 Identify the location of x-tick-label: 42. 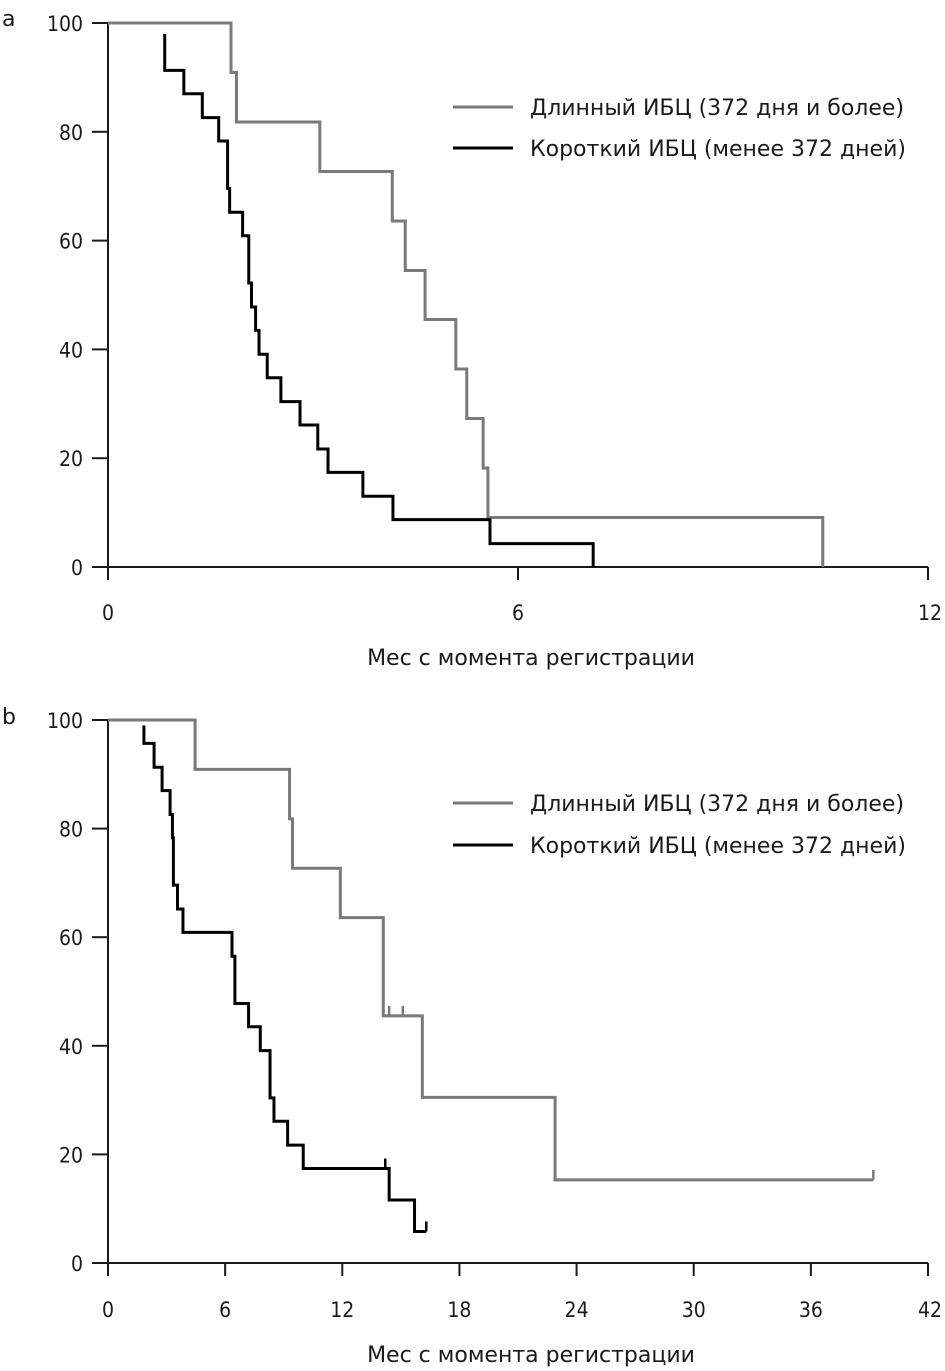
(930, 1310).